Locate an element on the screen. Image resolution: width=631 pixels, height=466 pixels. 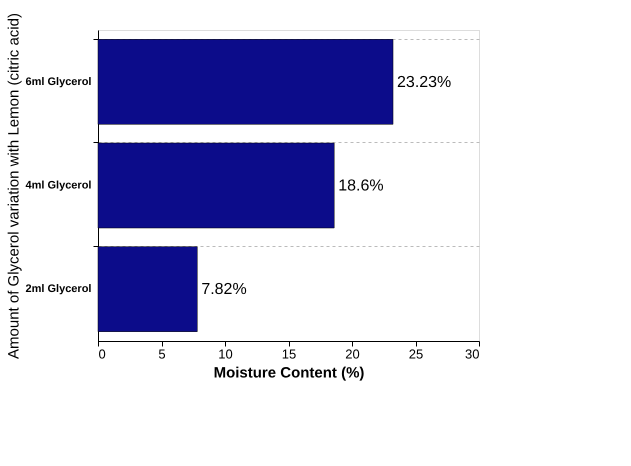
y-tick-label: 6ml Glycerol is located at coordinates (58, 82).